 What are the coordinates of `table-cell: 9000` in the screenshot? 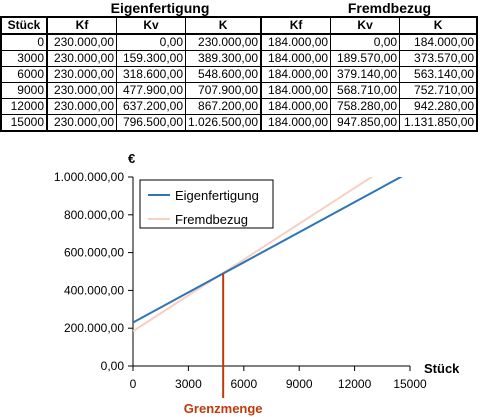 It's located at (24, 90).